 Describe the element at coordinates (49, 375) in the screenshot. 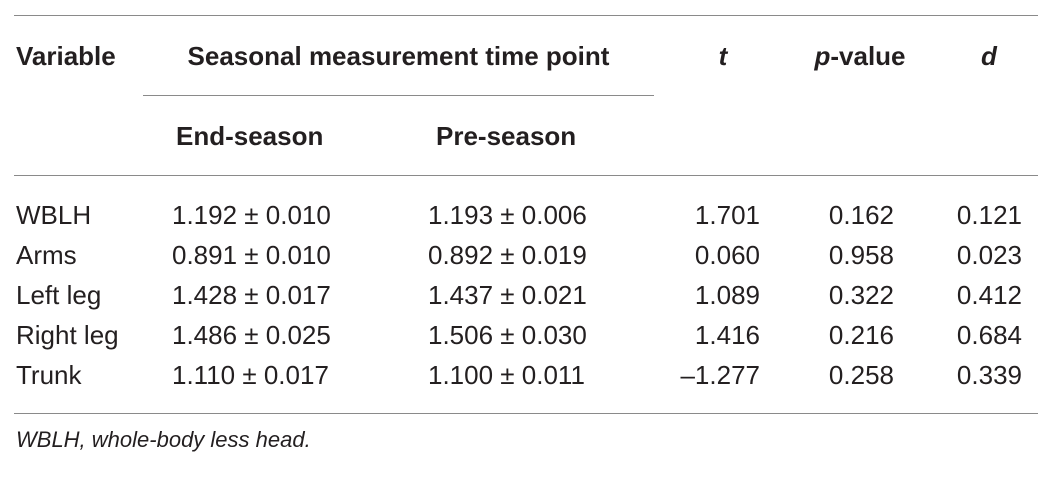

I see `cell-variable: Trunk` at that location.